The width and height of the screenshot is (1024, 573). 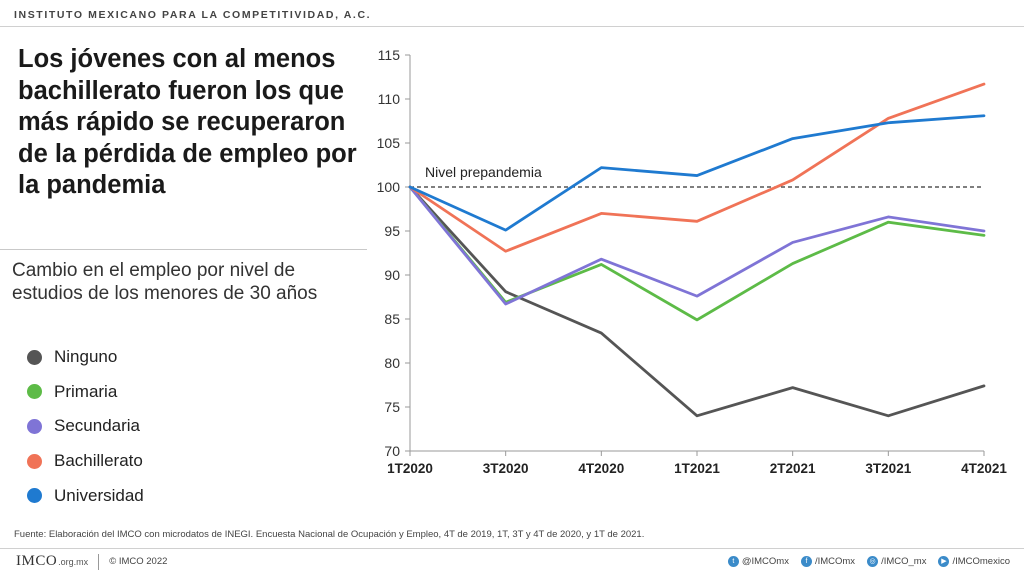 I want to click on y-tick-label: 115, so click(x=389, y=55).